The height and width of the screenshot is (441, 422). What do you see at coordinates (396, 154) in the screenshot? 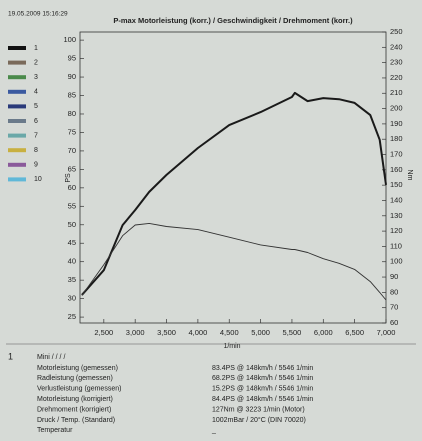
I see `y2-tick-label: 170` at bounding box center [396, 154].